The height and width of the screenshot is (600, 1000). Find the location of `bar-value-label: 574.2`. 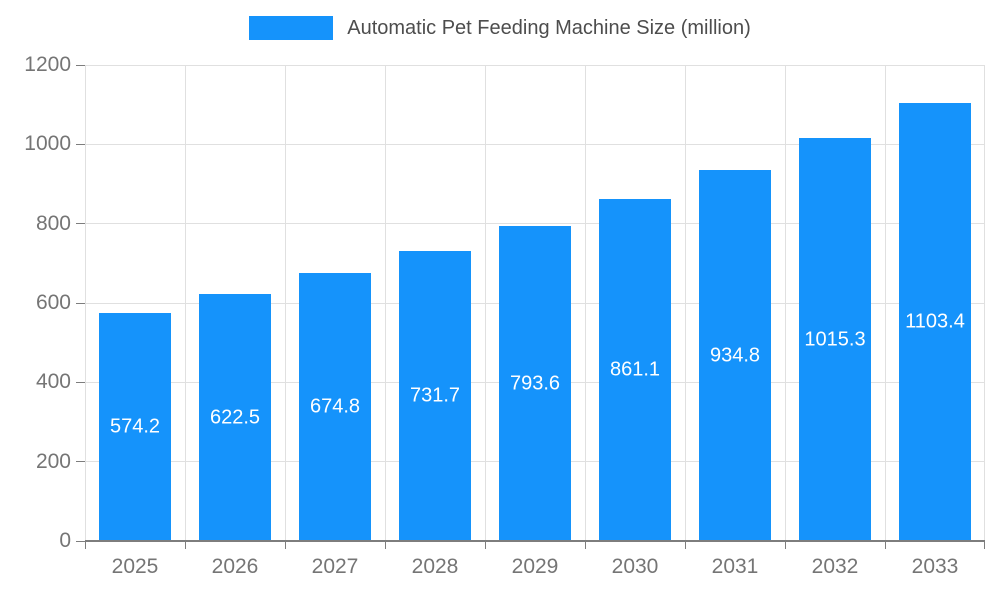

bar-value-label: 574.2 is located at coordinates (135, 426).